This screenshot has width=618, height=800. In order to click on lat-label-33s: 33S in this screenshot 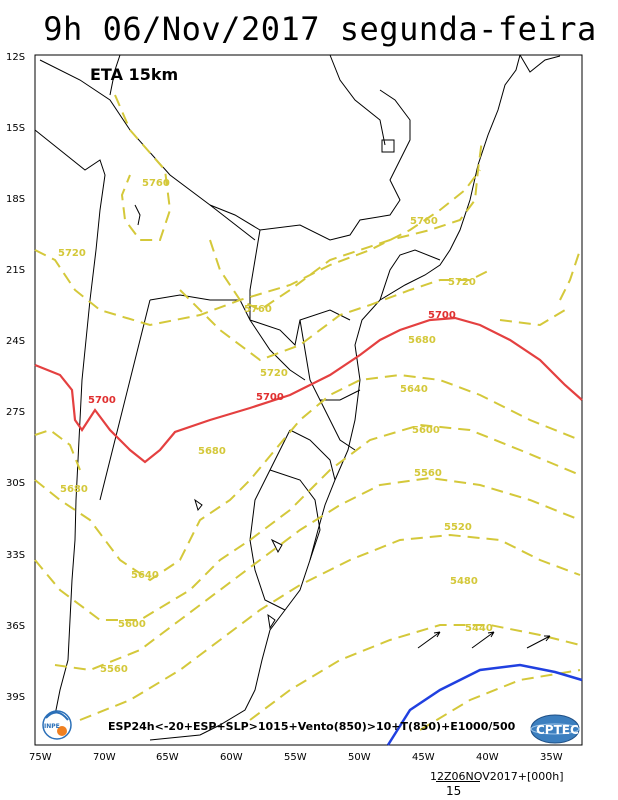, I will do `click(15, 555)`.